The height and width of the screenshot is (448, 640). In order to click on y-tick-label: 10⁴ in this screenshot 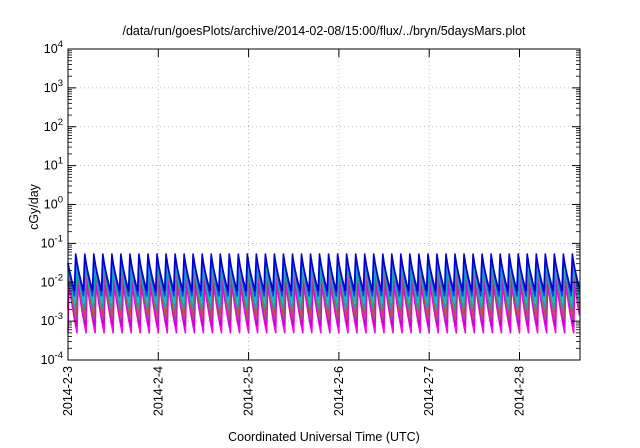, I will do `click(53, 47)`.